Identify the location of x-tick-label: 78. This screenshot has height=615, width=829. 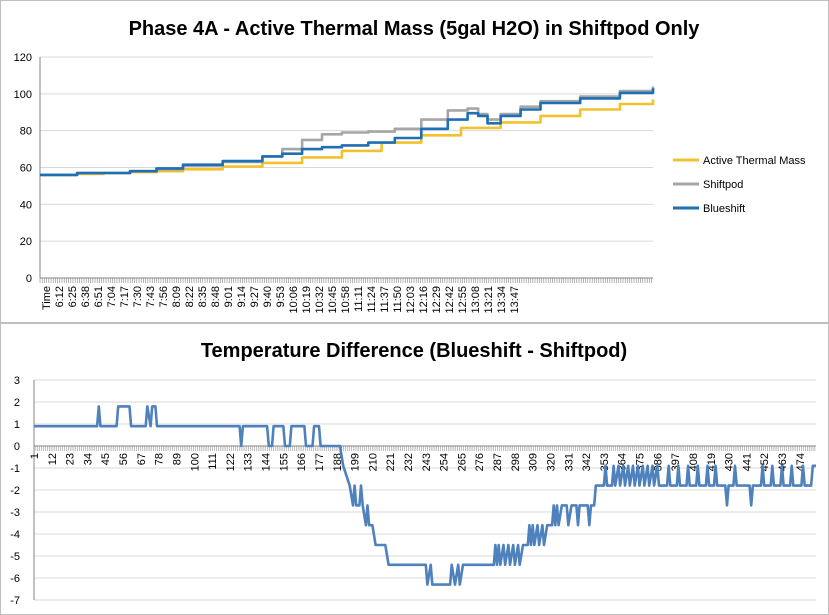
(160, 459).